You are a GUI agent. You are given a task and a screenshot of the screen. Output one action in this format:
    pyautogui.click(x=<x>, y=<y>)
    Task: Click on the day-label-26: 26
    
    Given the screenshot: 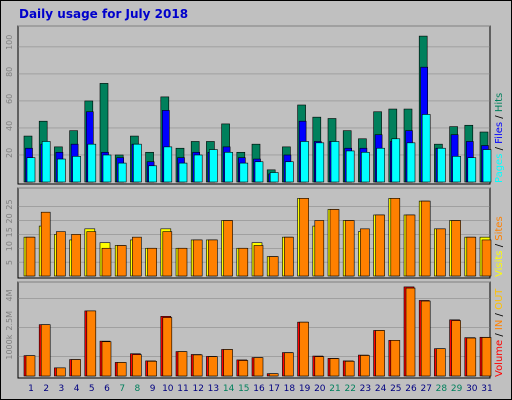 What is the action you would take?
    pyautogui.click(x=411, y=389)
    